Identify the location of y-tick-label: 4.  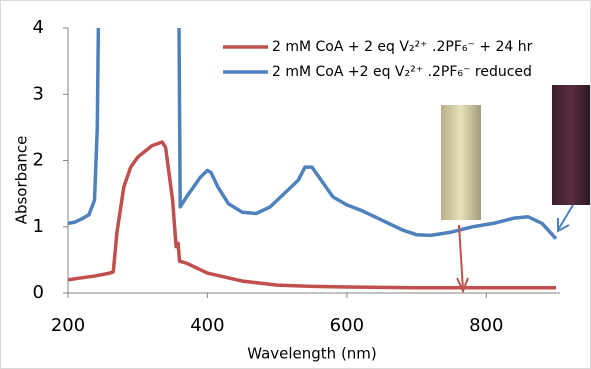
(38, 27).